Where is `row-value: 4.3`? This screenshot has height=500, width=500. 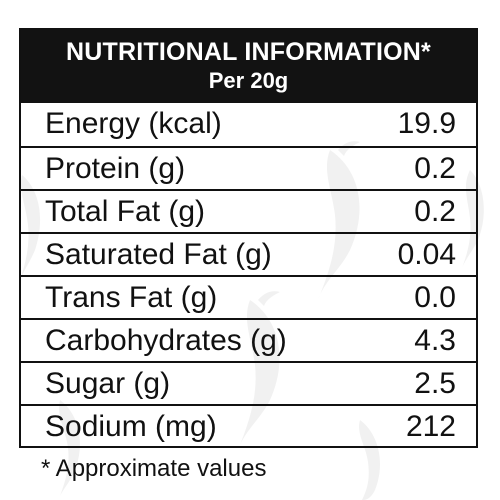 row-value: 4.3 is located at coordinates (435, 340).